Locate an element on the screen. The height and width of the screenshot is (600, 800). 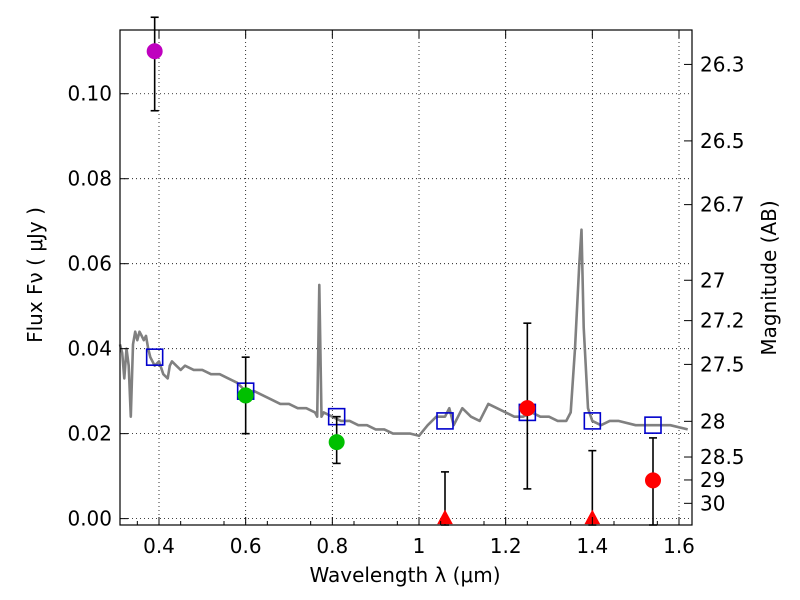
magnitude-tick-label: 29 is located at coordinates (712, 480).